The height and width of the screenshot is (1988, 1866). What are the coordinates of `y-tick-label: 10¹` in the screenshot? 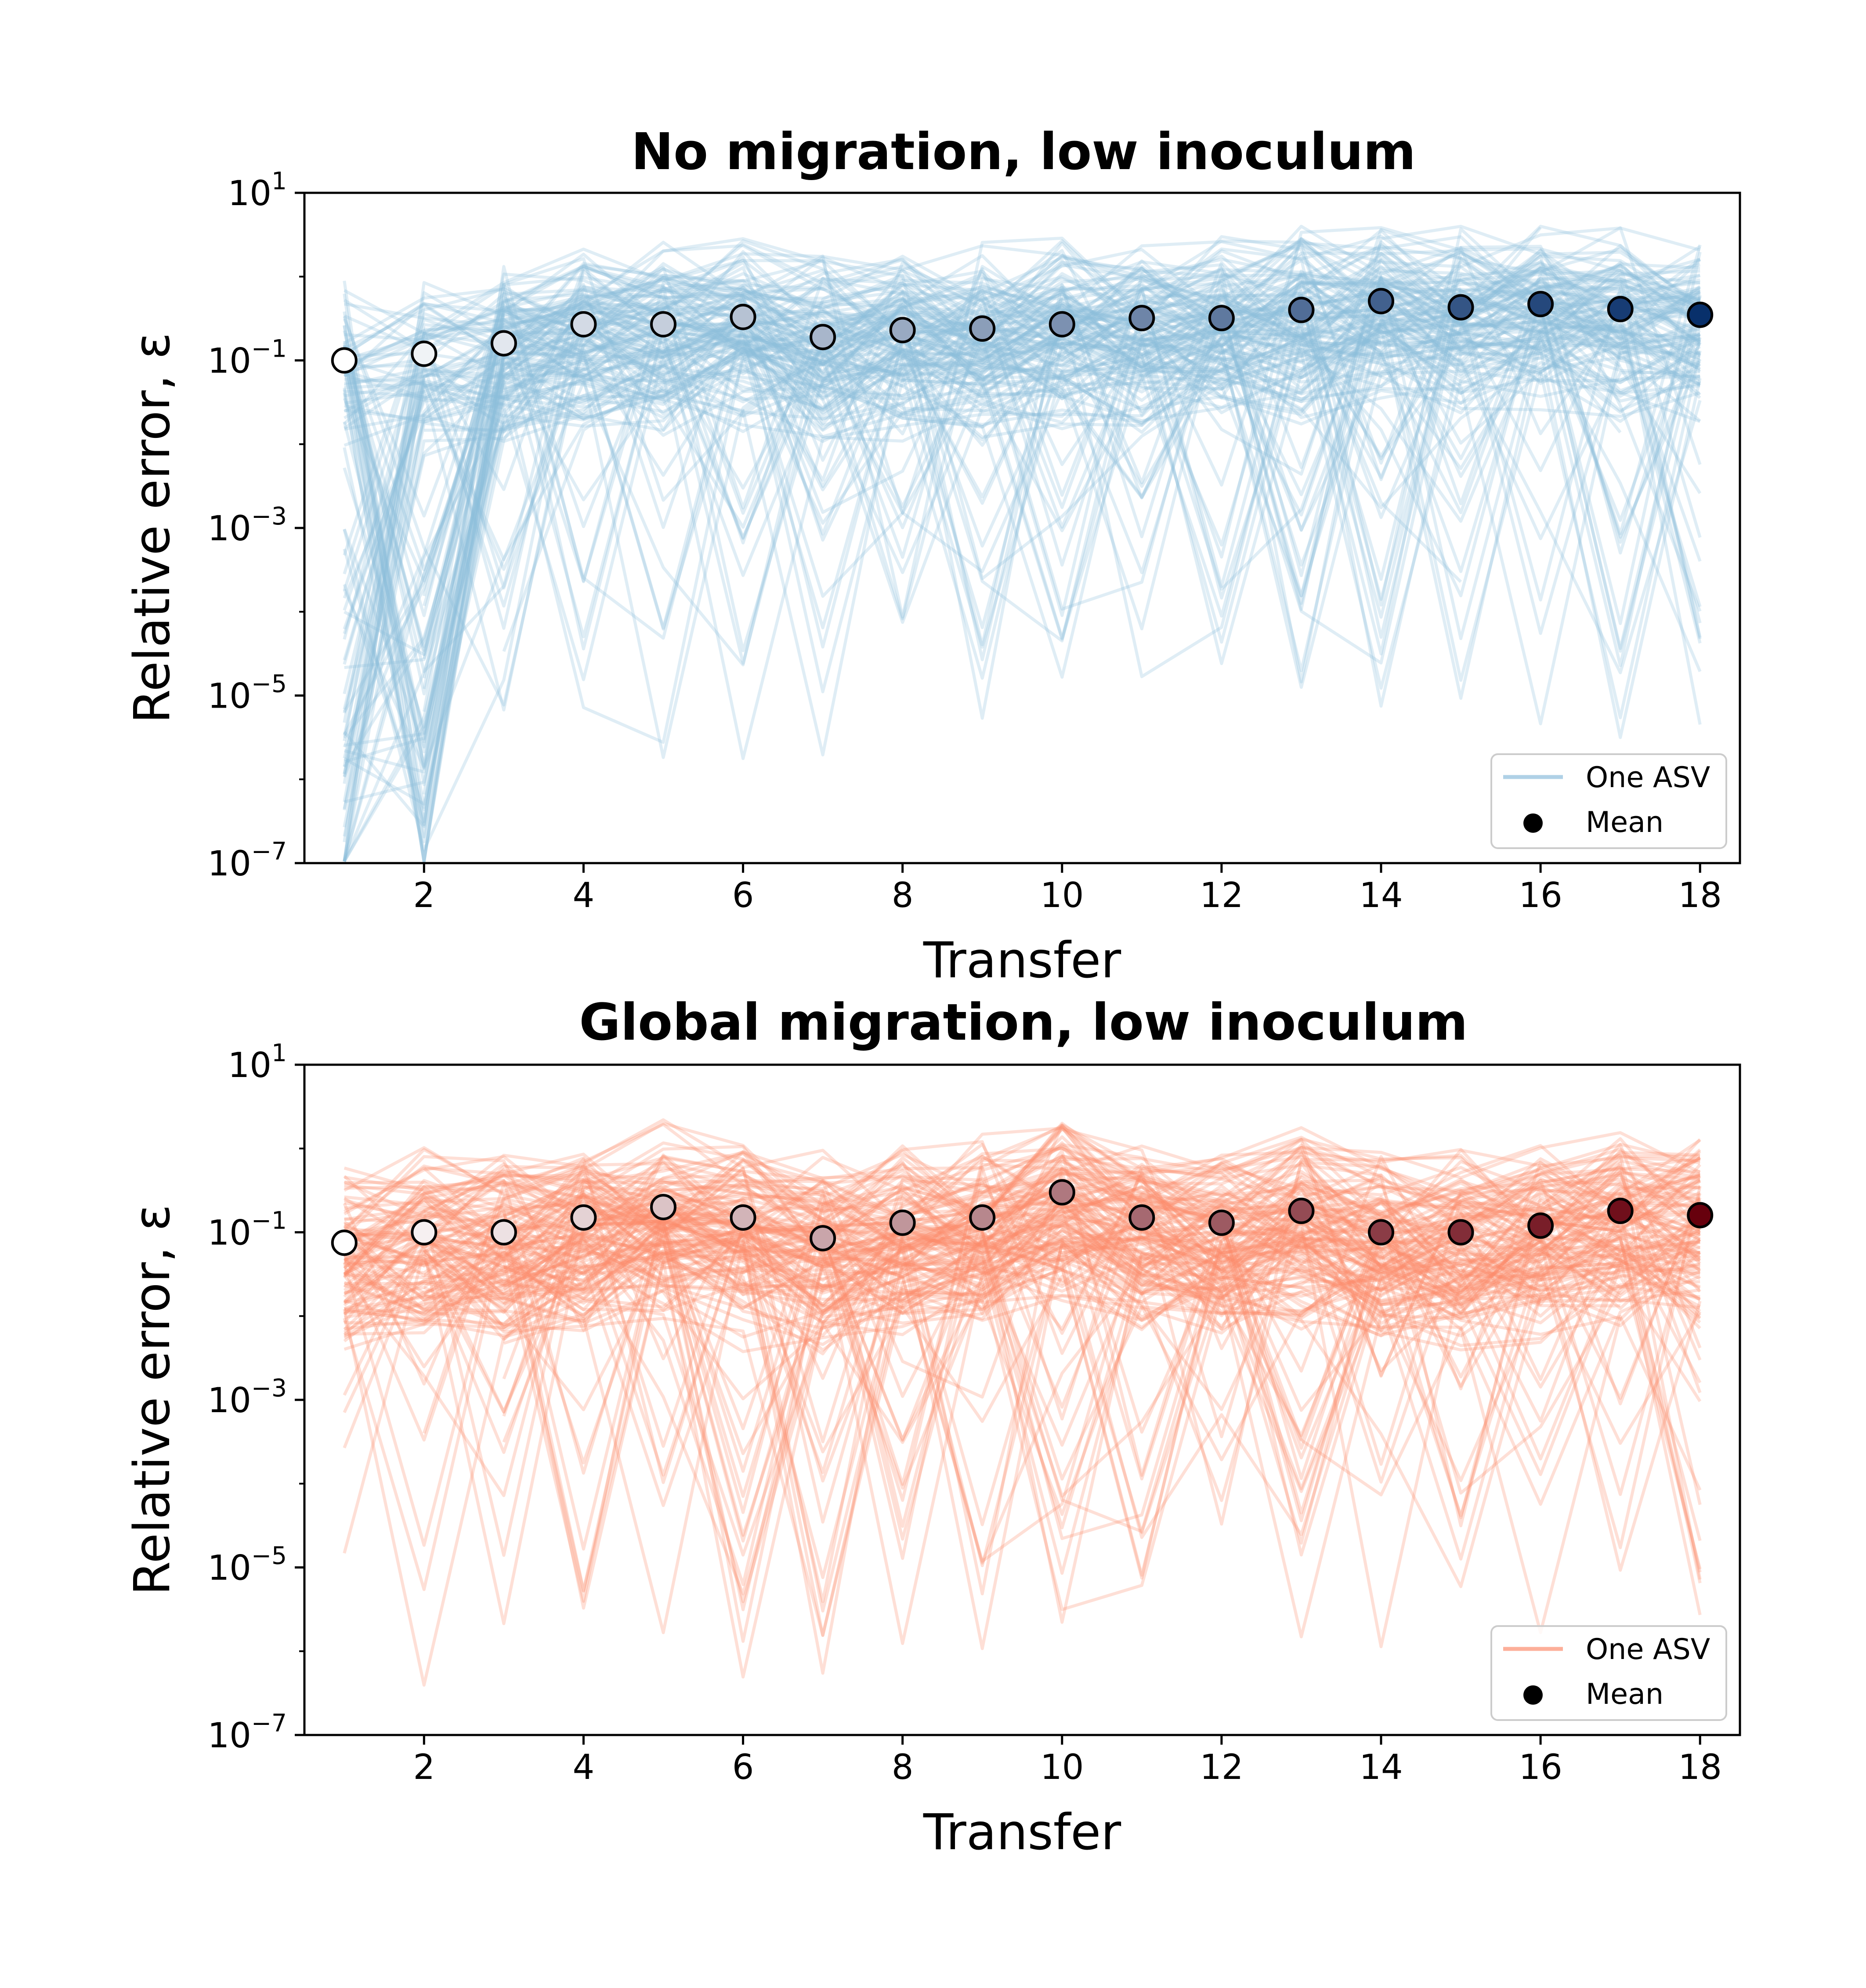 It's located at (257, 1062).